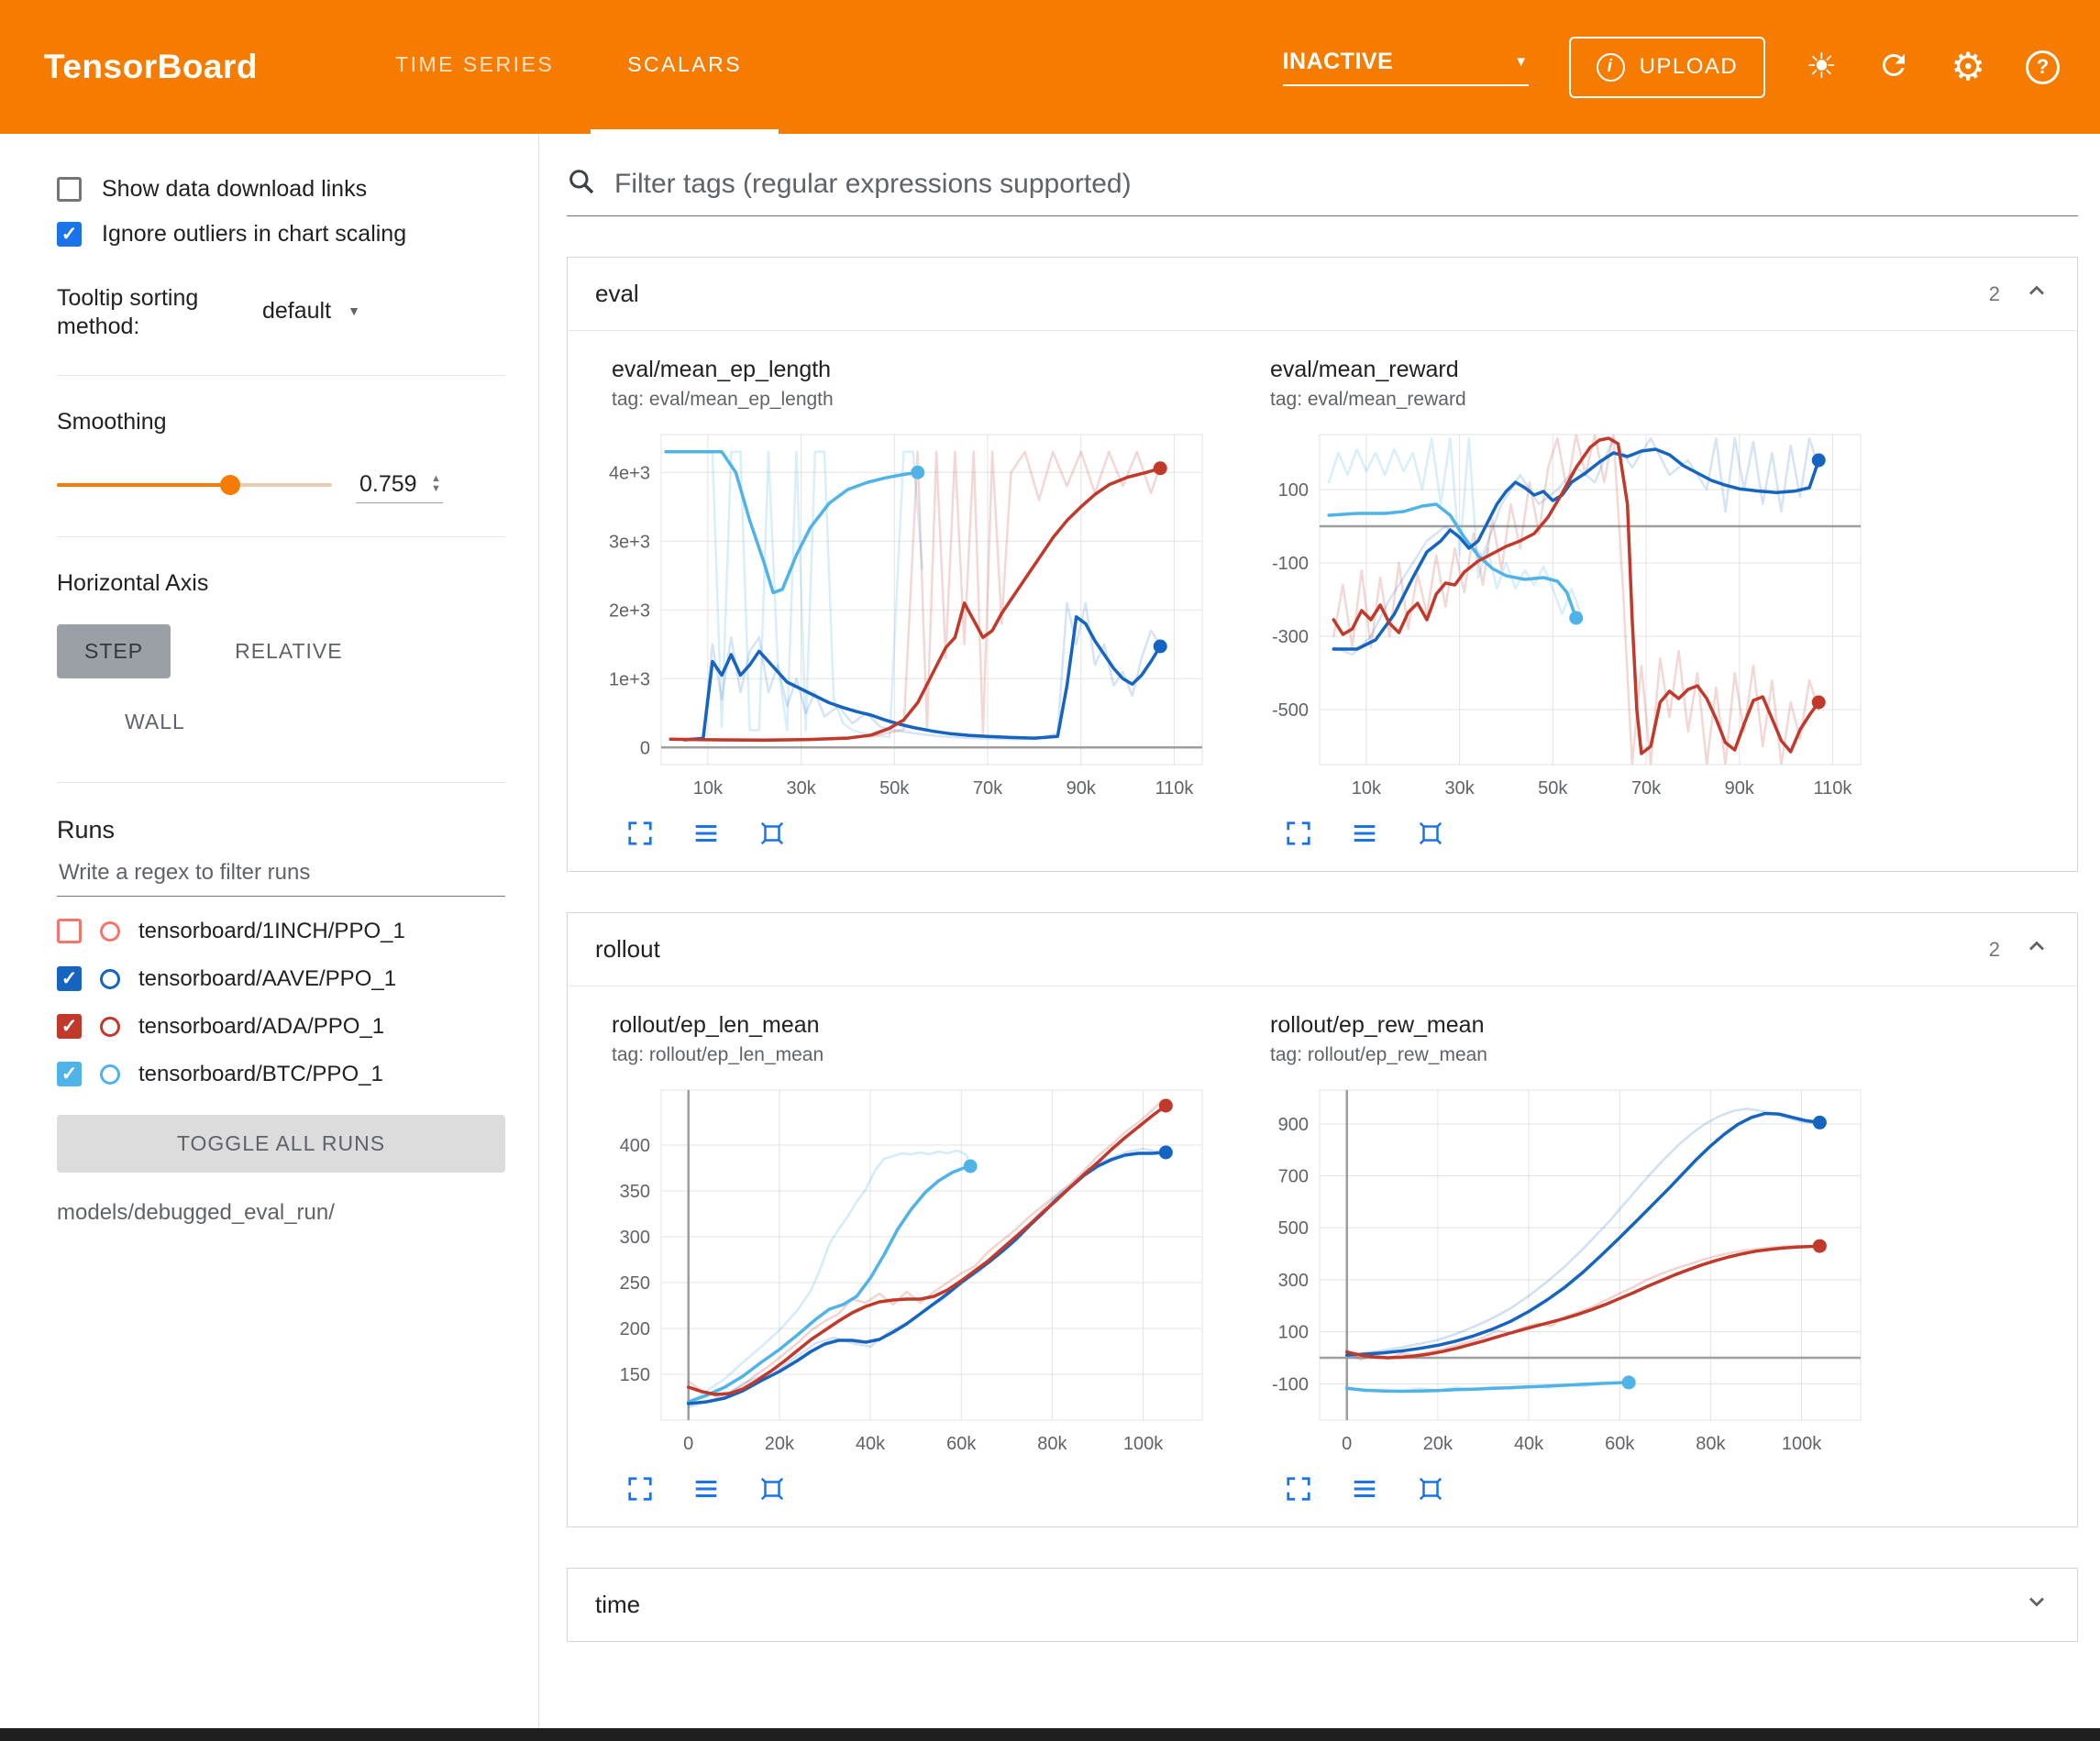 The width and height of the screenshot is (2100, 1741). Describe the element at coordinates (392, 484) in the screenshot. I see `smoothing-value-input` at that location.